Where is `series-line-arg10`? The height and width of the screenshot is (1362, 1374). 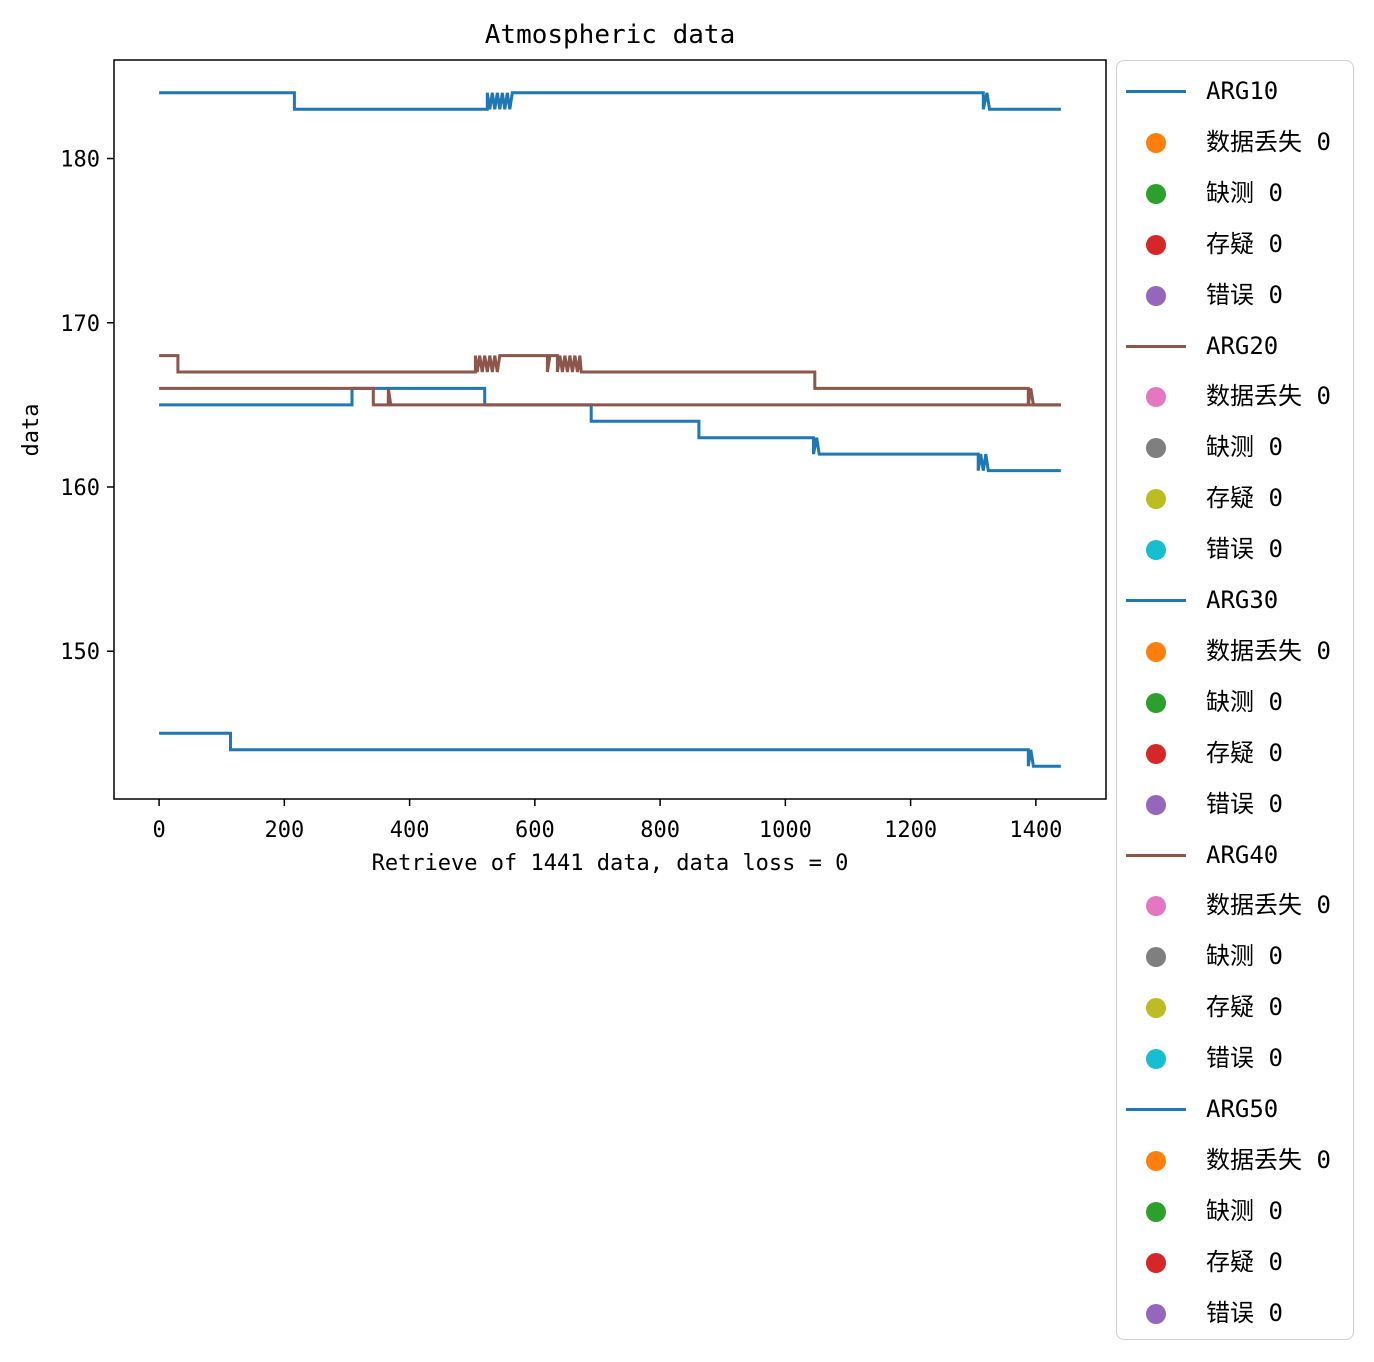 series-line-arg10 is located at coordinates (610, 101).